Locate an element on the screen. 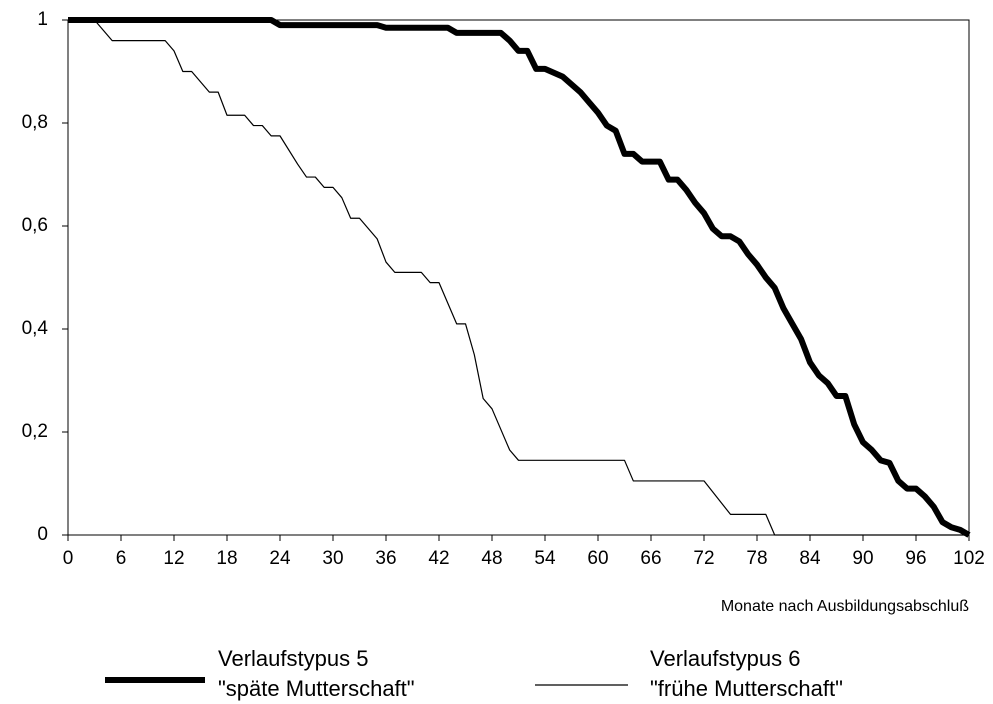 The width and height of the screenshot is (993, 704). x-tick-label: 36 is located at coordinates (385, 558).